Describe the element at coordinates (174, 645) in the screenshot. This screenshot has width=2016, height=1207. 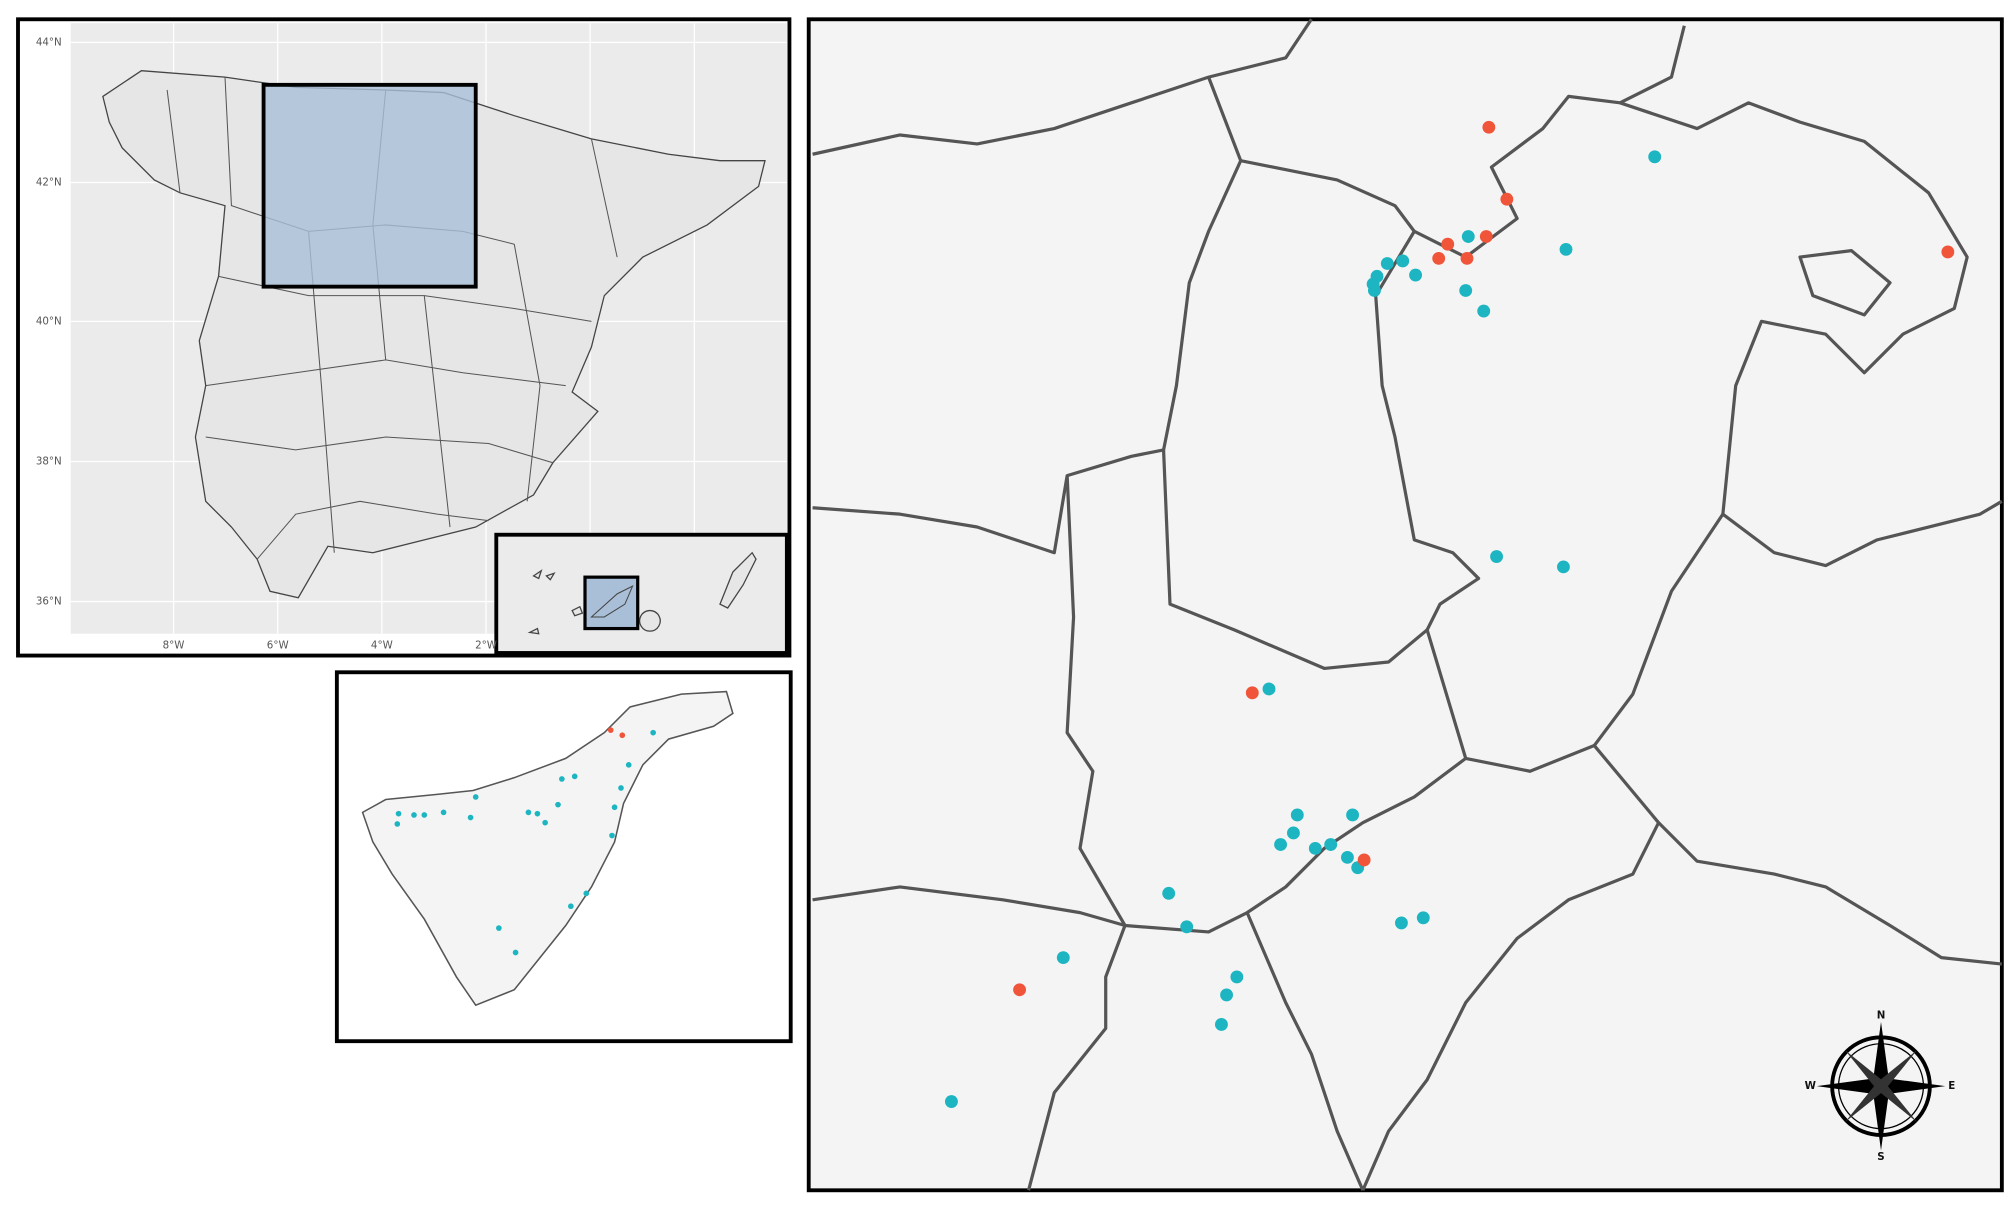
I see `longitude-label: 8°W` at that location.